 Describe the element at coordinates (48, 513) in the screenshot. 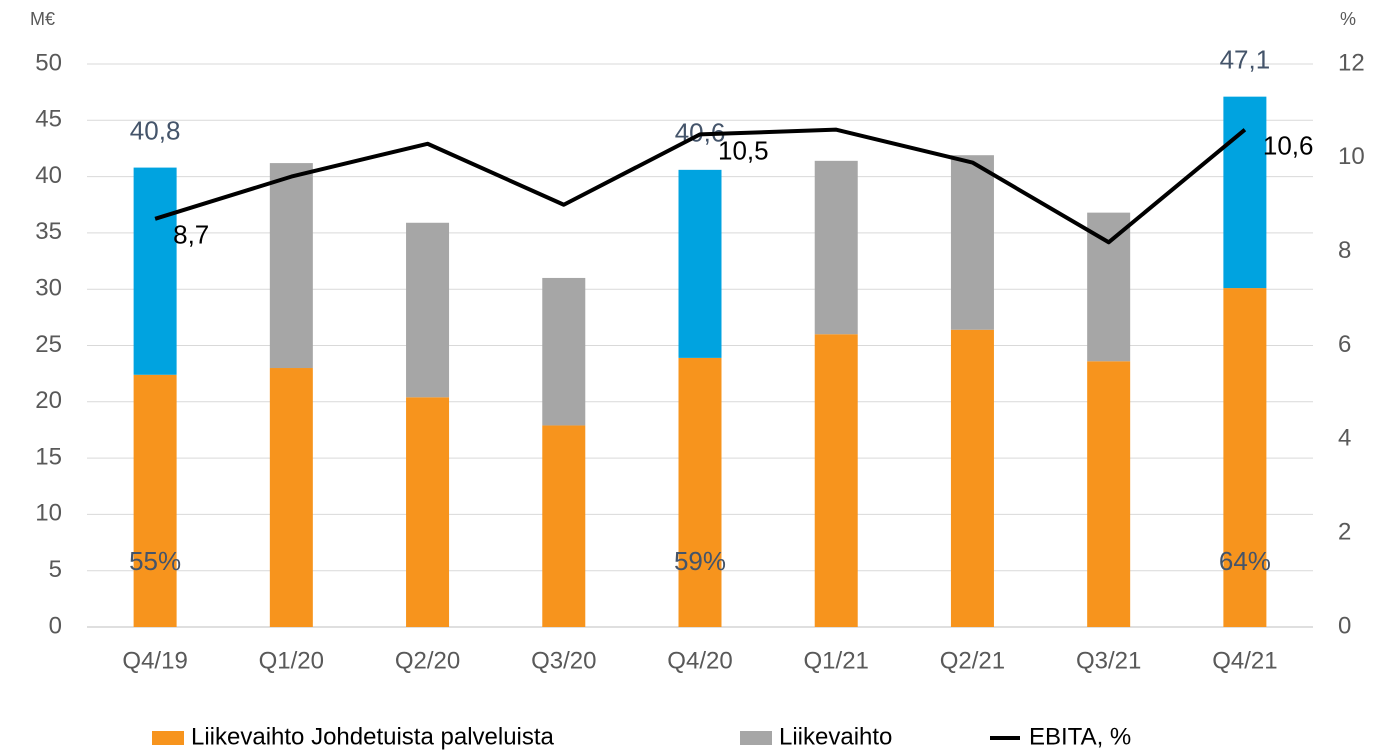

I see `y-tick-label: 10` at that location.